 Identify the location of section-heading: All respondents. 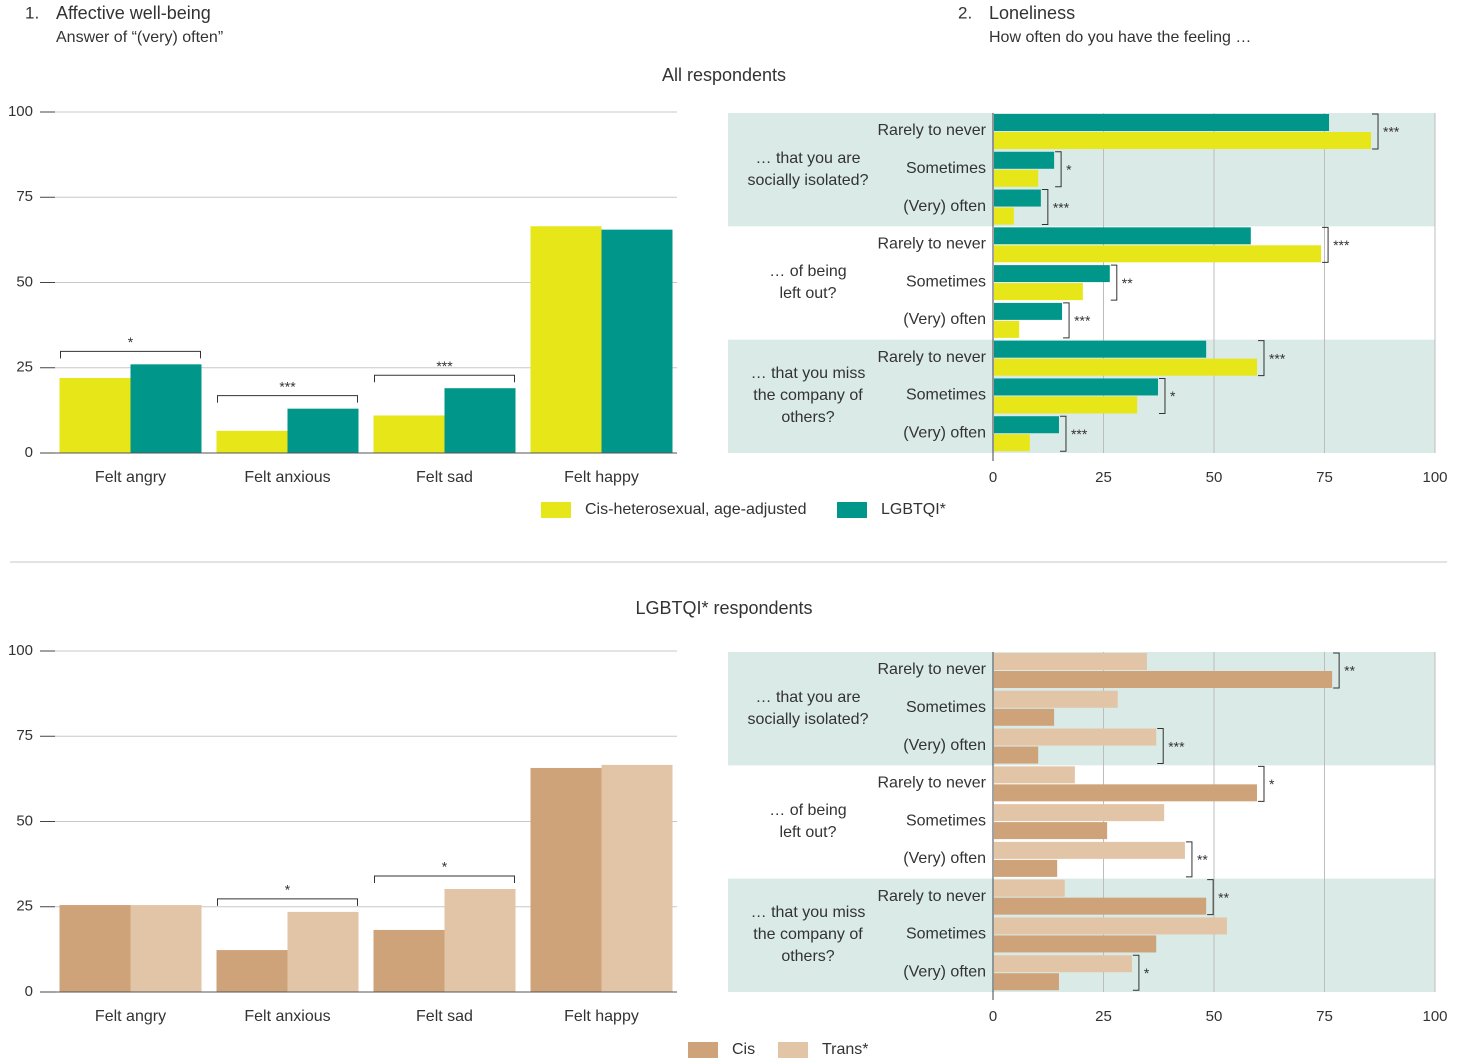
(724, 75).